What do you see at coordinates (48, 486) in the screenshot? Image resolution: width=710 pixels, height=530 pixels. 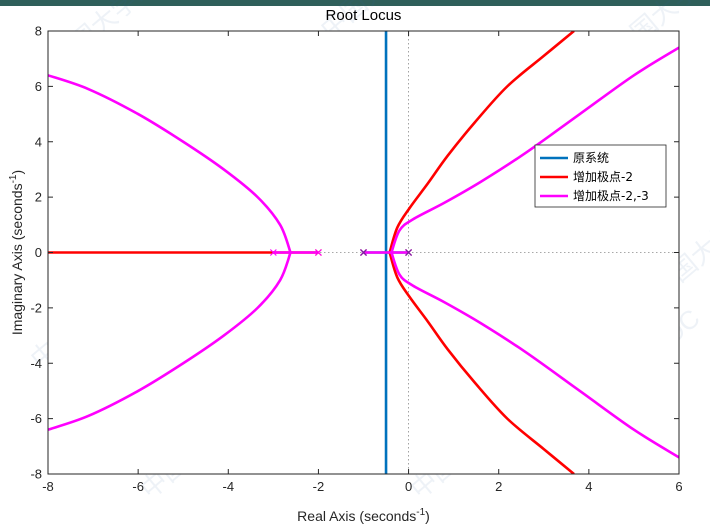 I see `x-tick-label-0: -8` at bounding box center [48, 486].